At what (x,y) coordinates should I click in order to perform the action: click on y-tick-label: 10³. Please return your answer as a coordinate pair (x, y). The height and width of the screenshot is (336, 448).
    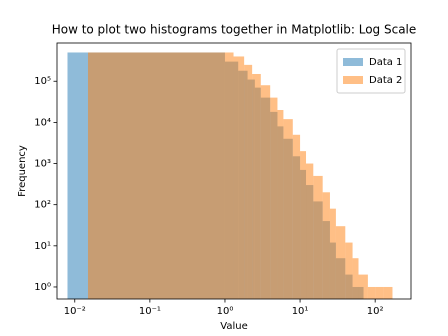
    Looking at the image, I should click on (42, 164).